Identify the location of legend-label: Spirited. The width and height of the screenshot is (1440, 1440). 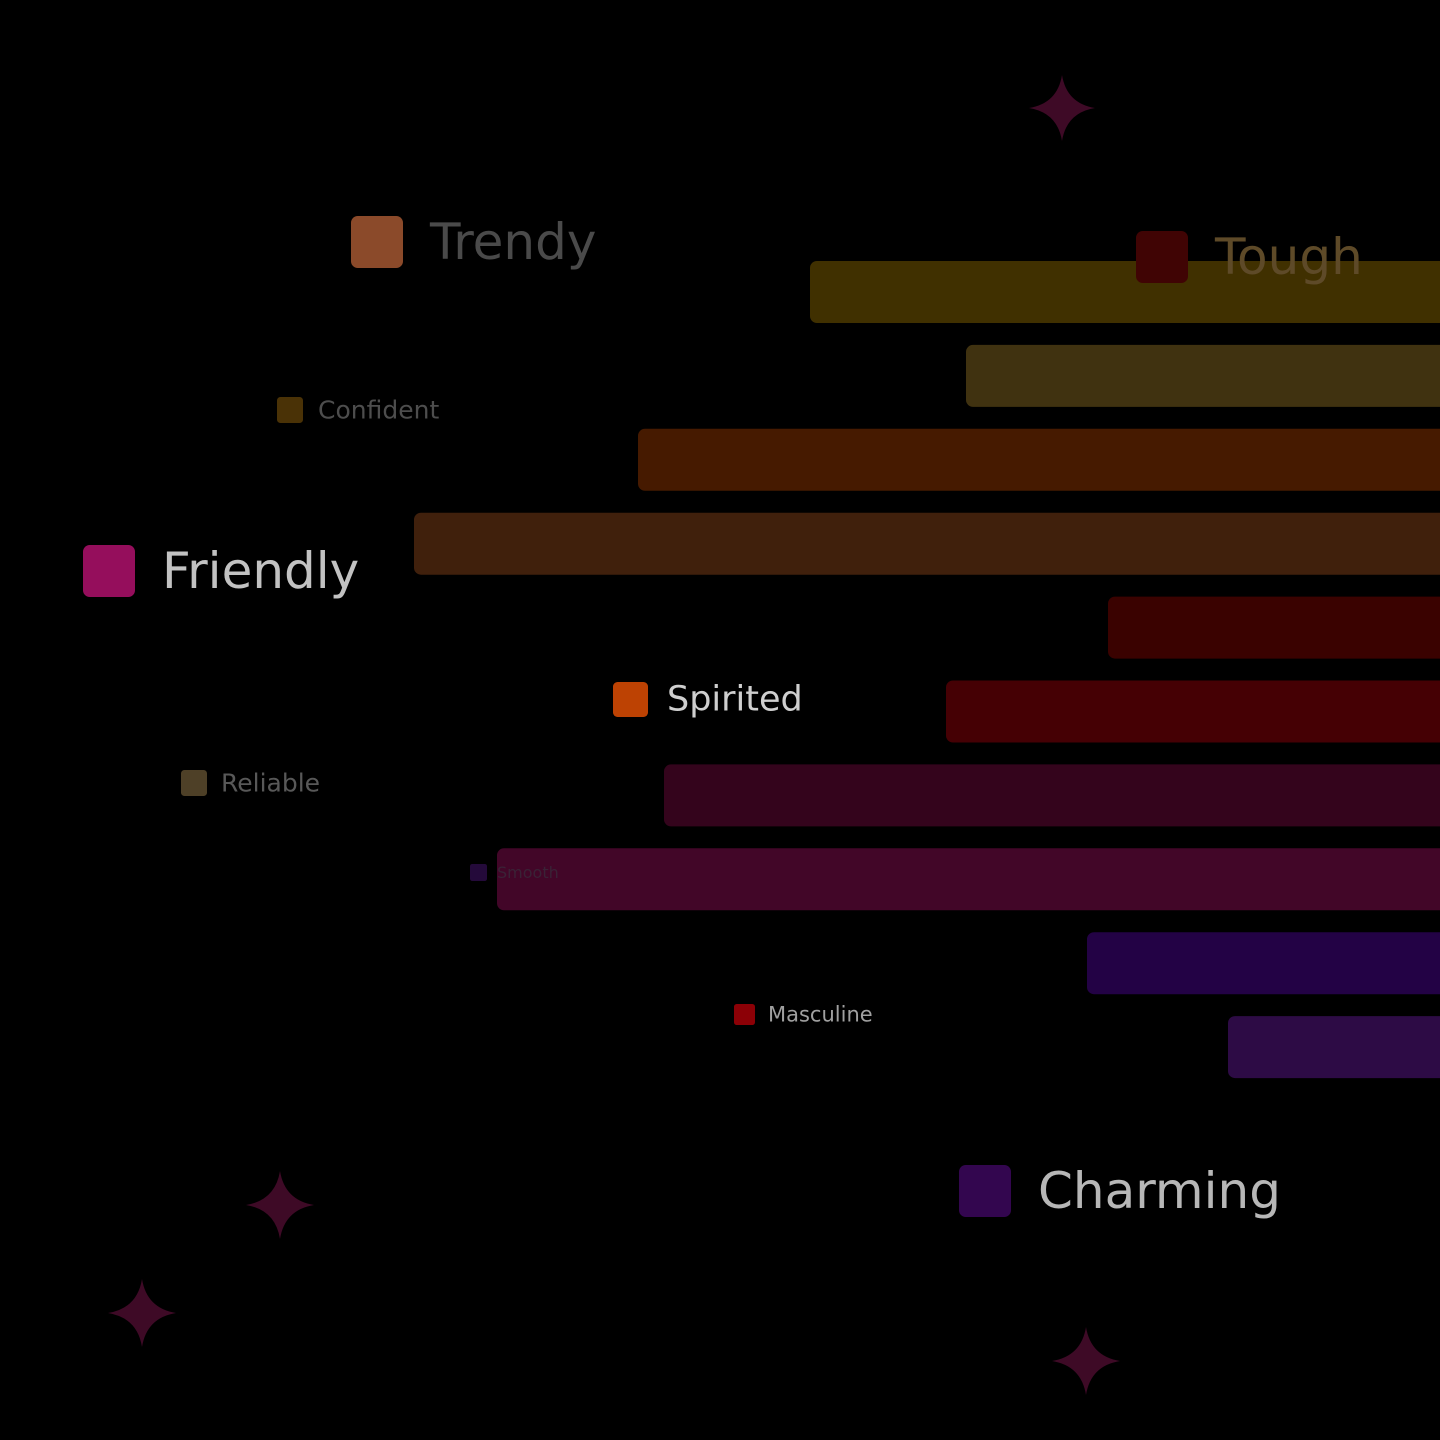
(735, 700).